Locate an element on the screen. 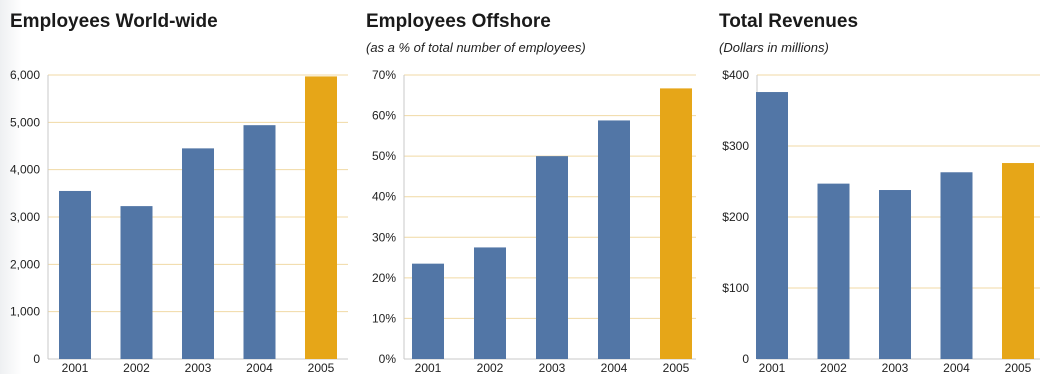 The width and height of the screenshot is (1044, 374). y-tick-label: 5,000 is located at coordinates (25, 122).